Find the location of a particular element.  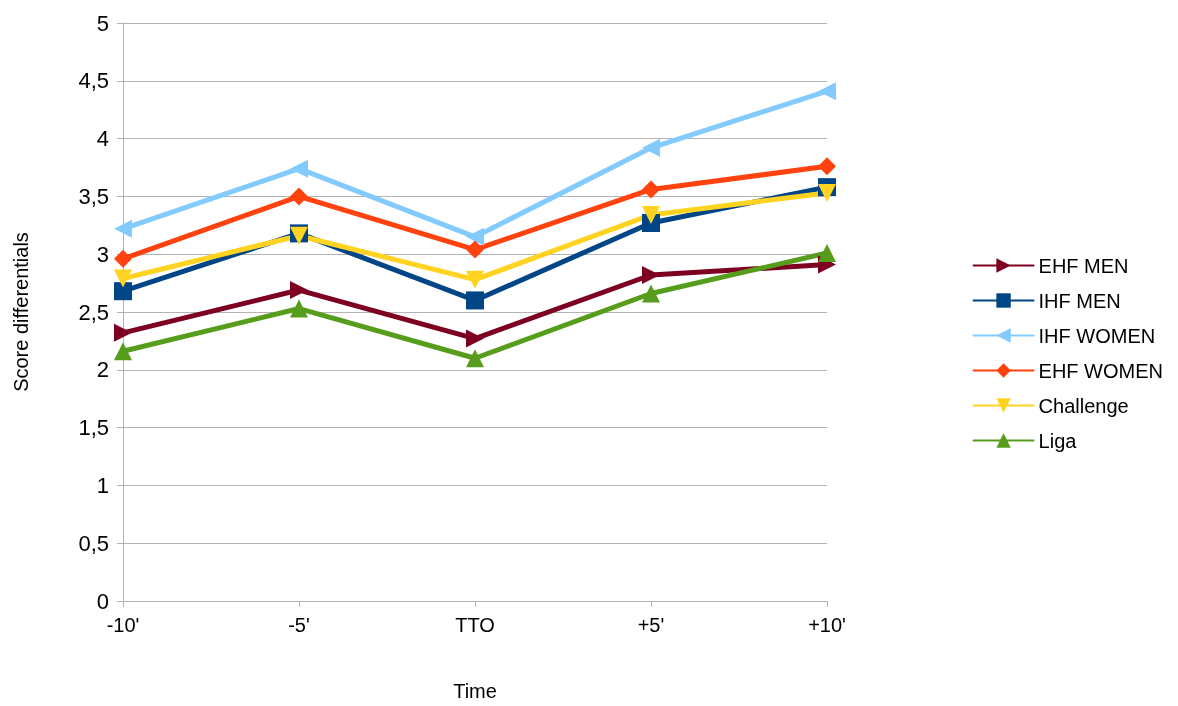

y-tick-label: 3,5 is located at coordinates (93, 196).